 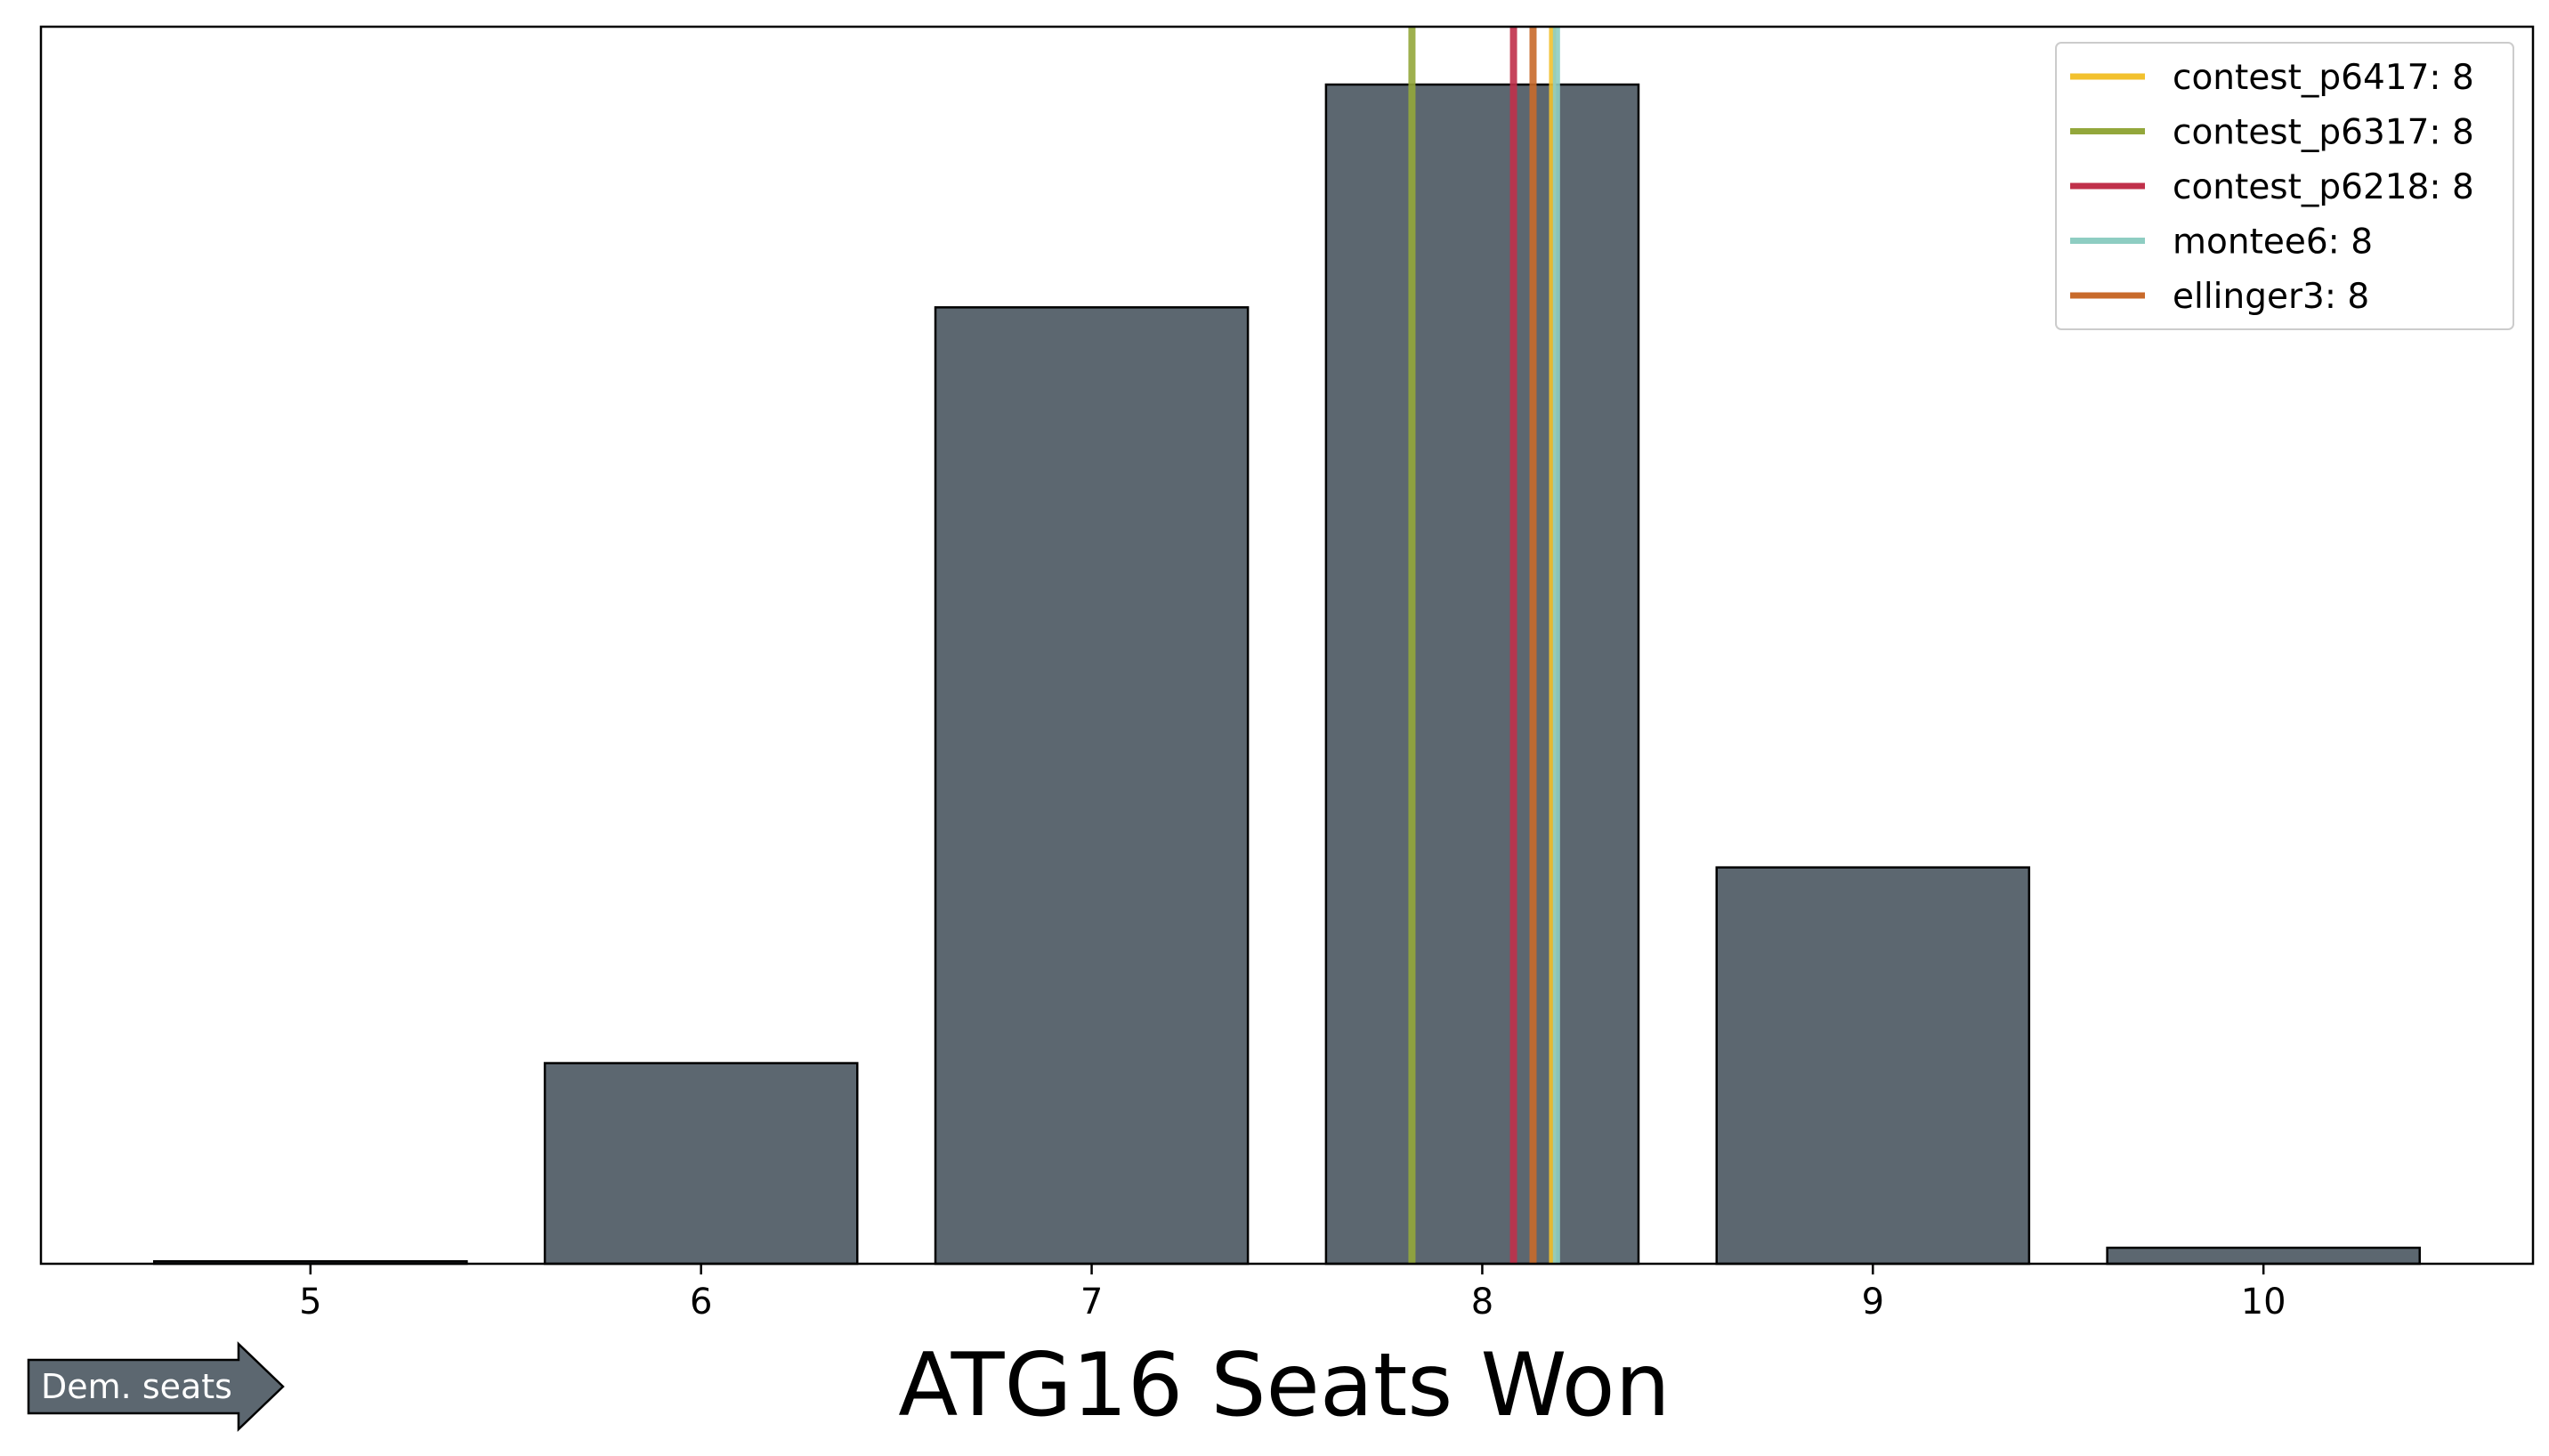 I want to click on legend-label-0: contest_p6417: 8, so click(x=2324, y=78).